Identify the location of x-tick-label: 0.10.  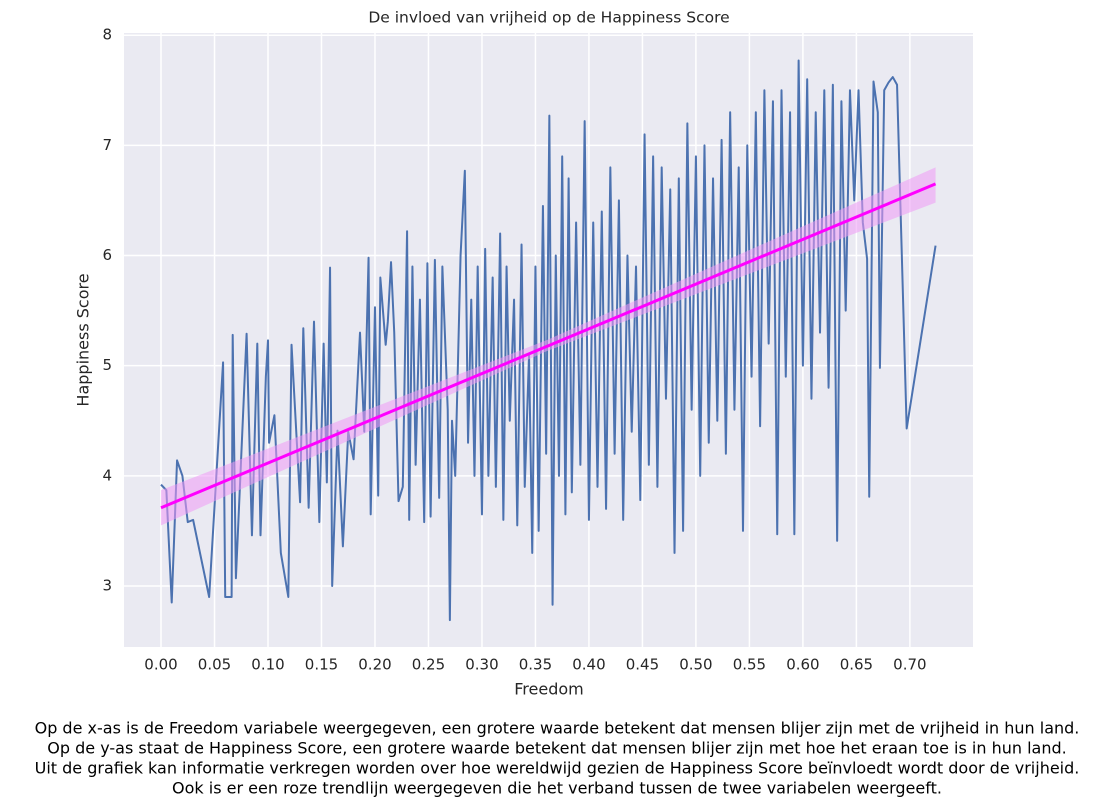
(267, 665).